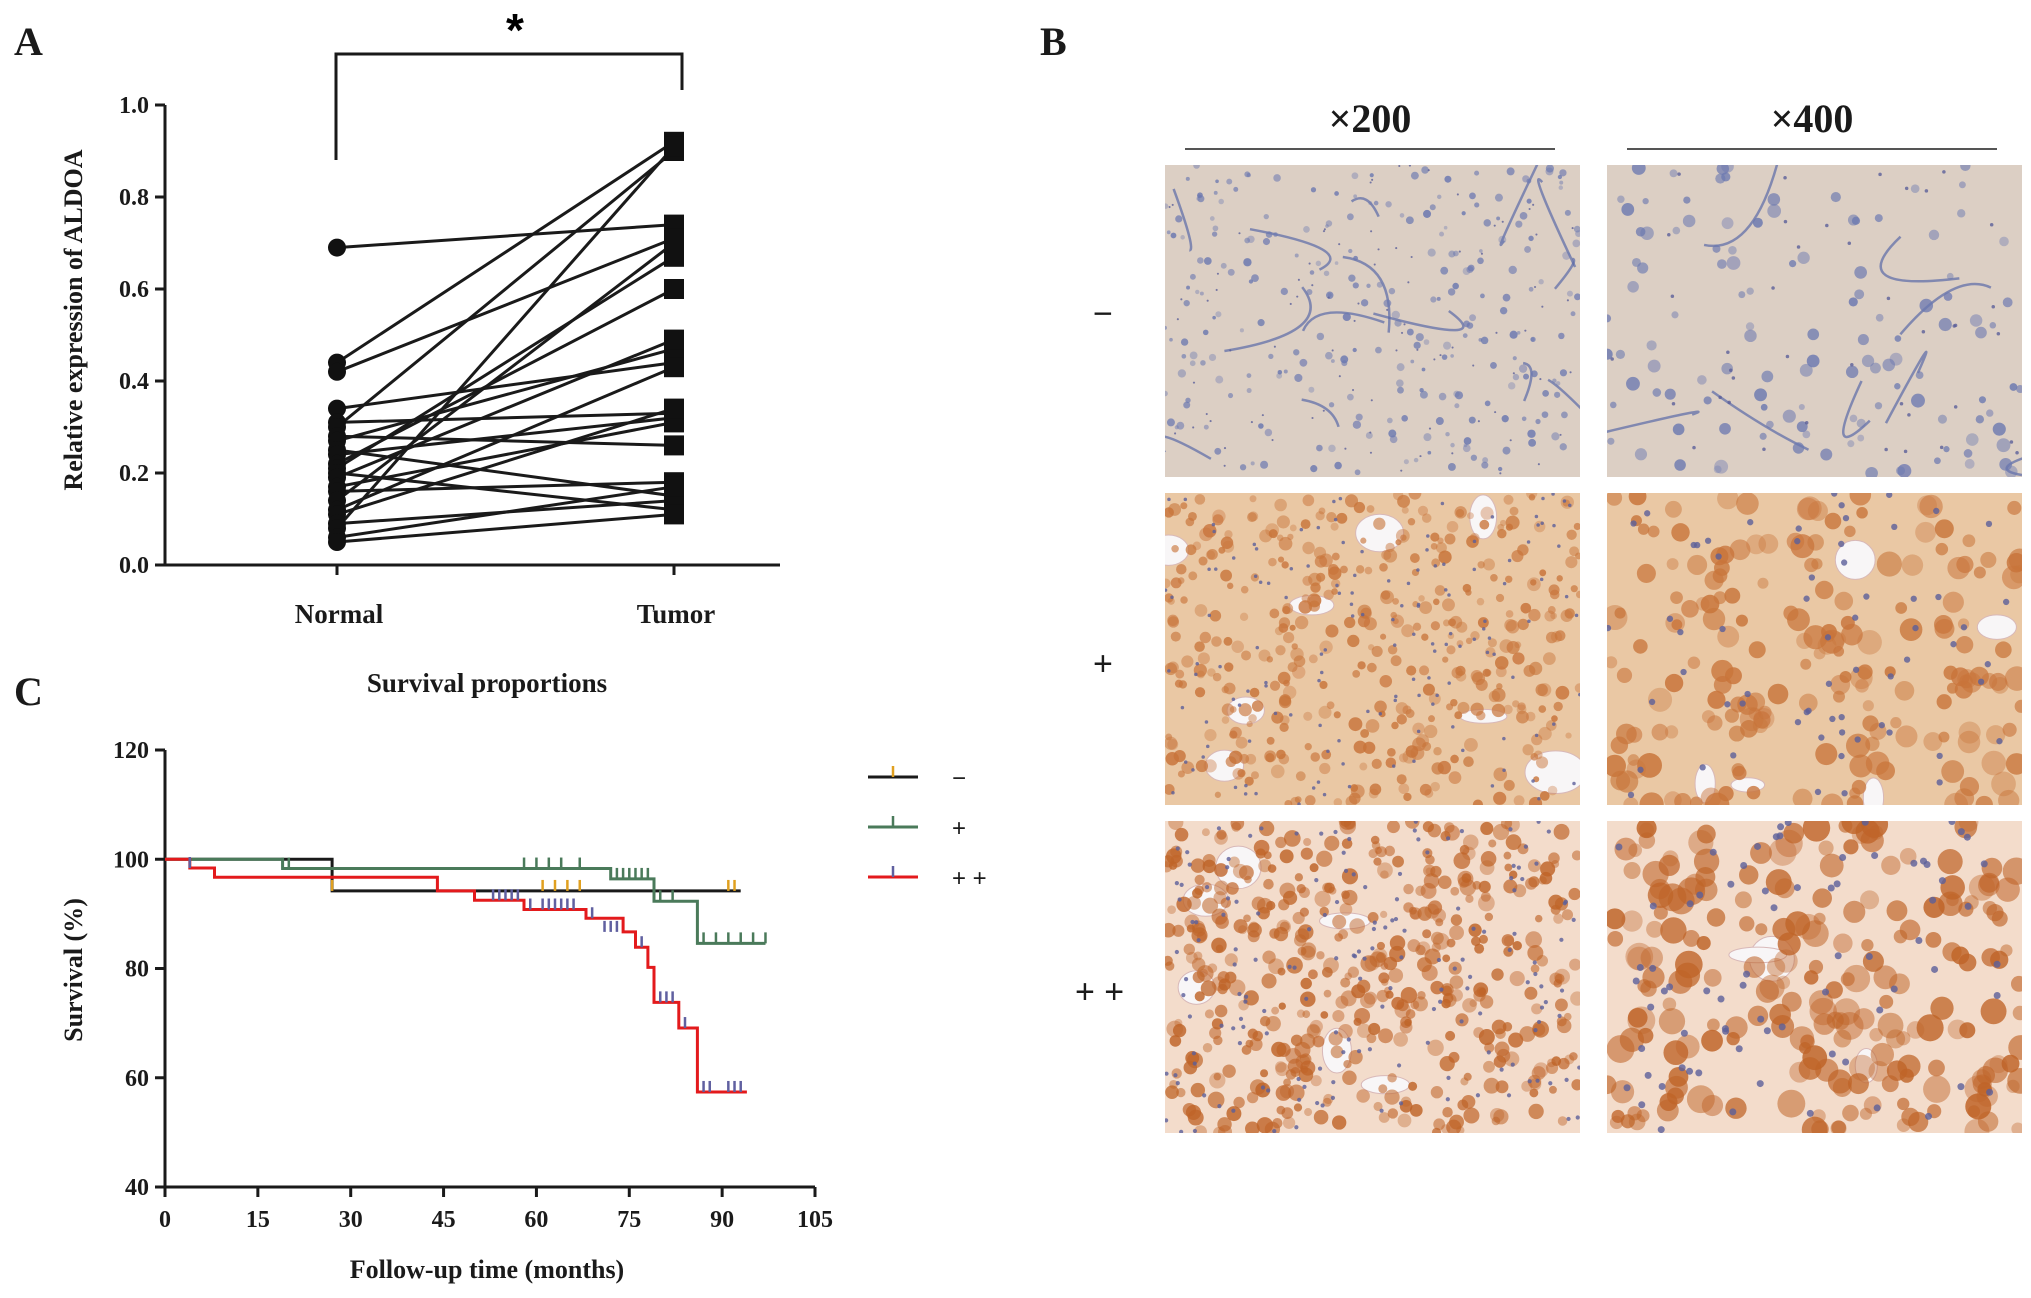 This screenshot has width=2031, height=1298. What do you see at coordinates (676, 614) in the screenshot?
I see `chart-a-category-label: Tumor` at bounding box center [676, 614].